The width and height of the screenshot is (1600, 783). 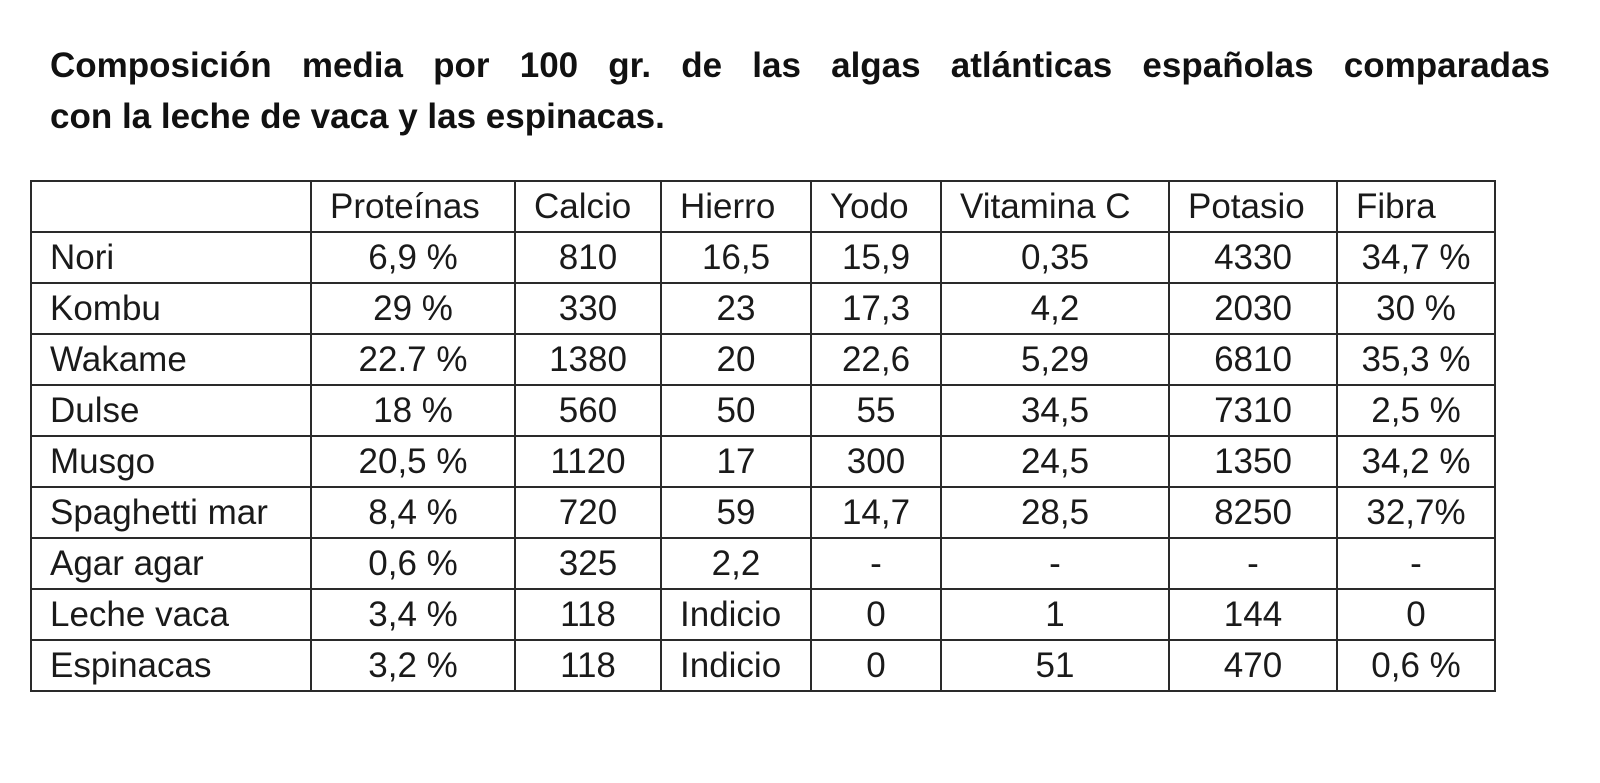 What do you see at coordinates (171, 614) in the screenshot?
I see `row-label: Leche vaca` at bounding box center [171, 614].